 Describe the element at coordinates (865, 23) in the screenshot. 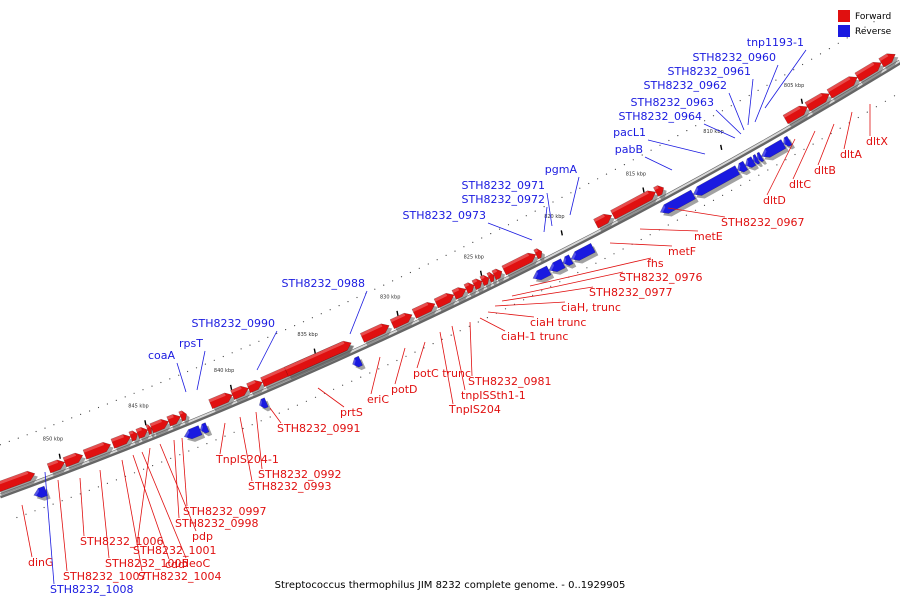

I see `legend: Forward Reverse` at that location.